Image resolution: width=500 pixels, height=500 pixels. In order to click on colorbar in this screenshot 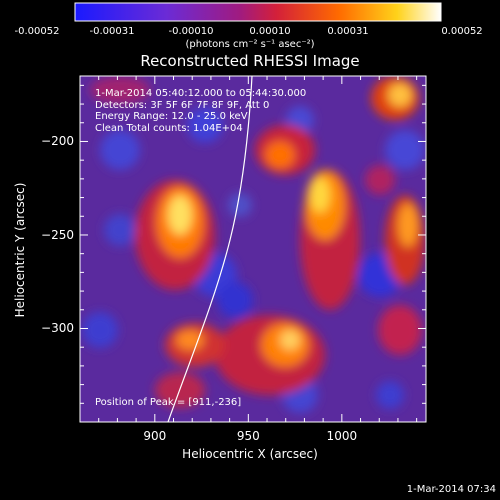, I will do `click(258, 12)`.